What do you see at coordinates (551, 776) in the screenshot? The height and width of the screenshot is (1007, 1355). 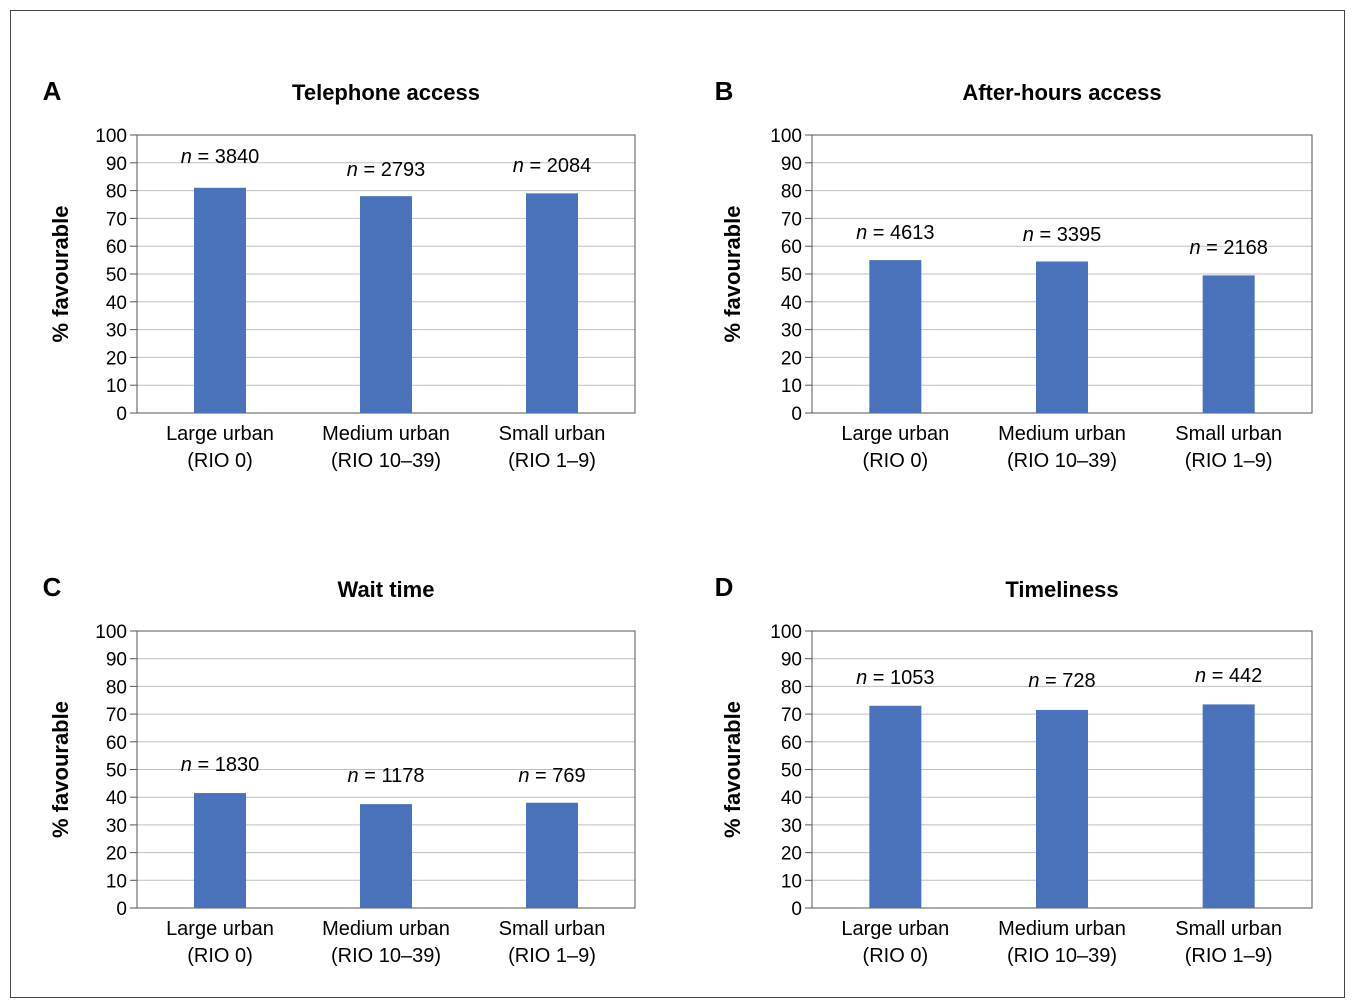 I see `n-label: n = 769` at bounding box center [551, 776].